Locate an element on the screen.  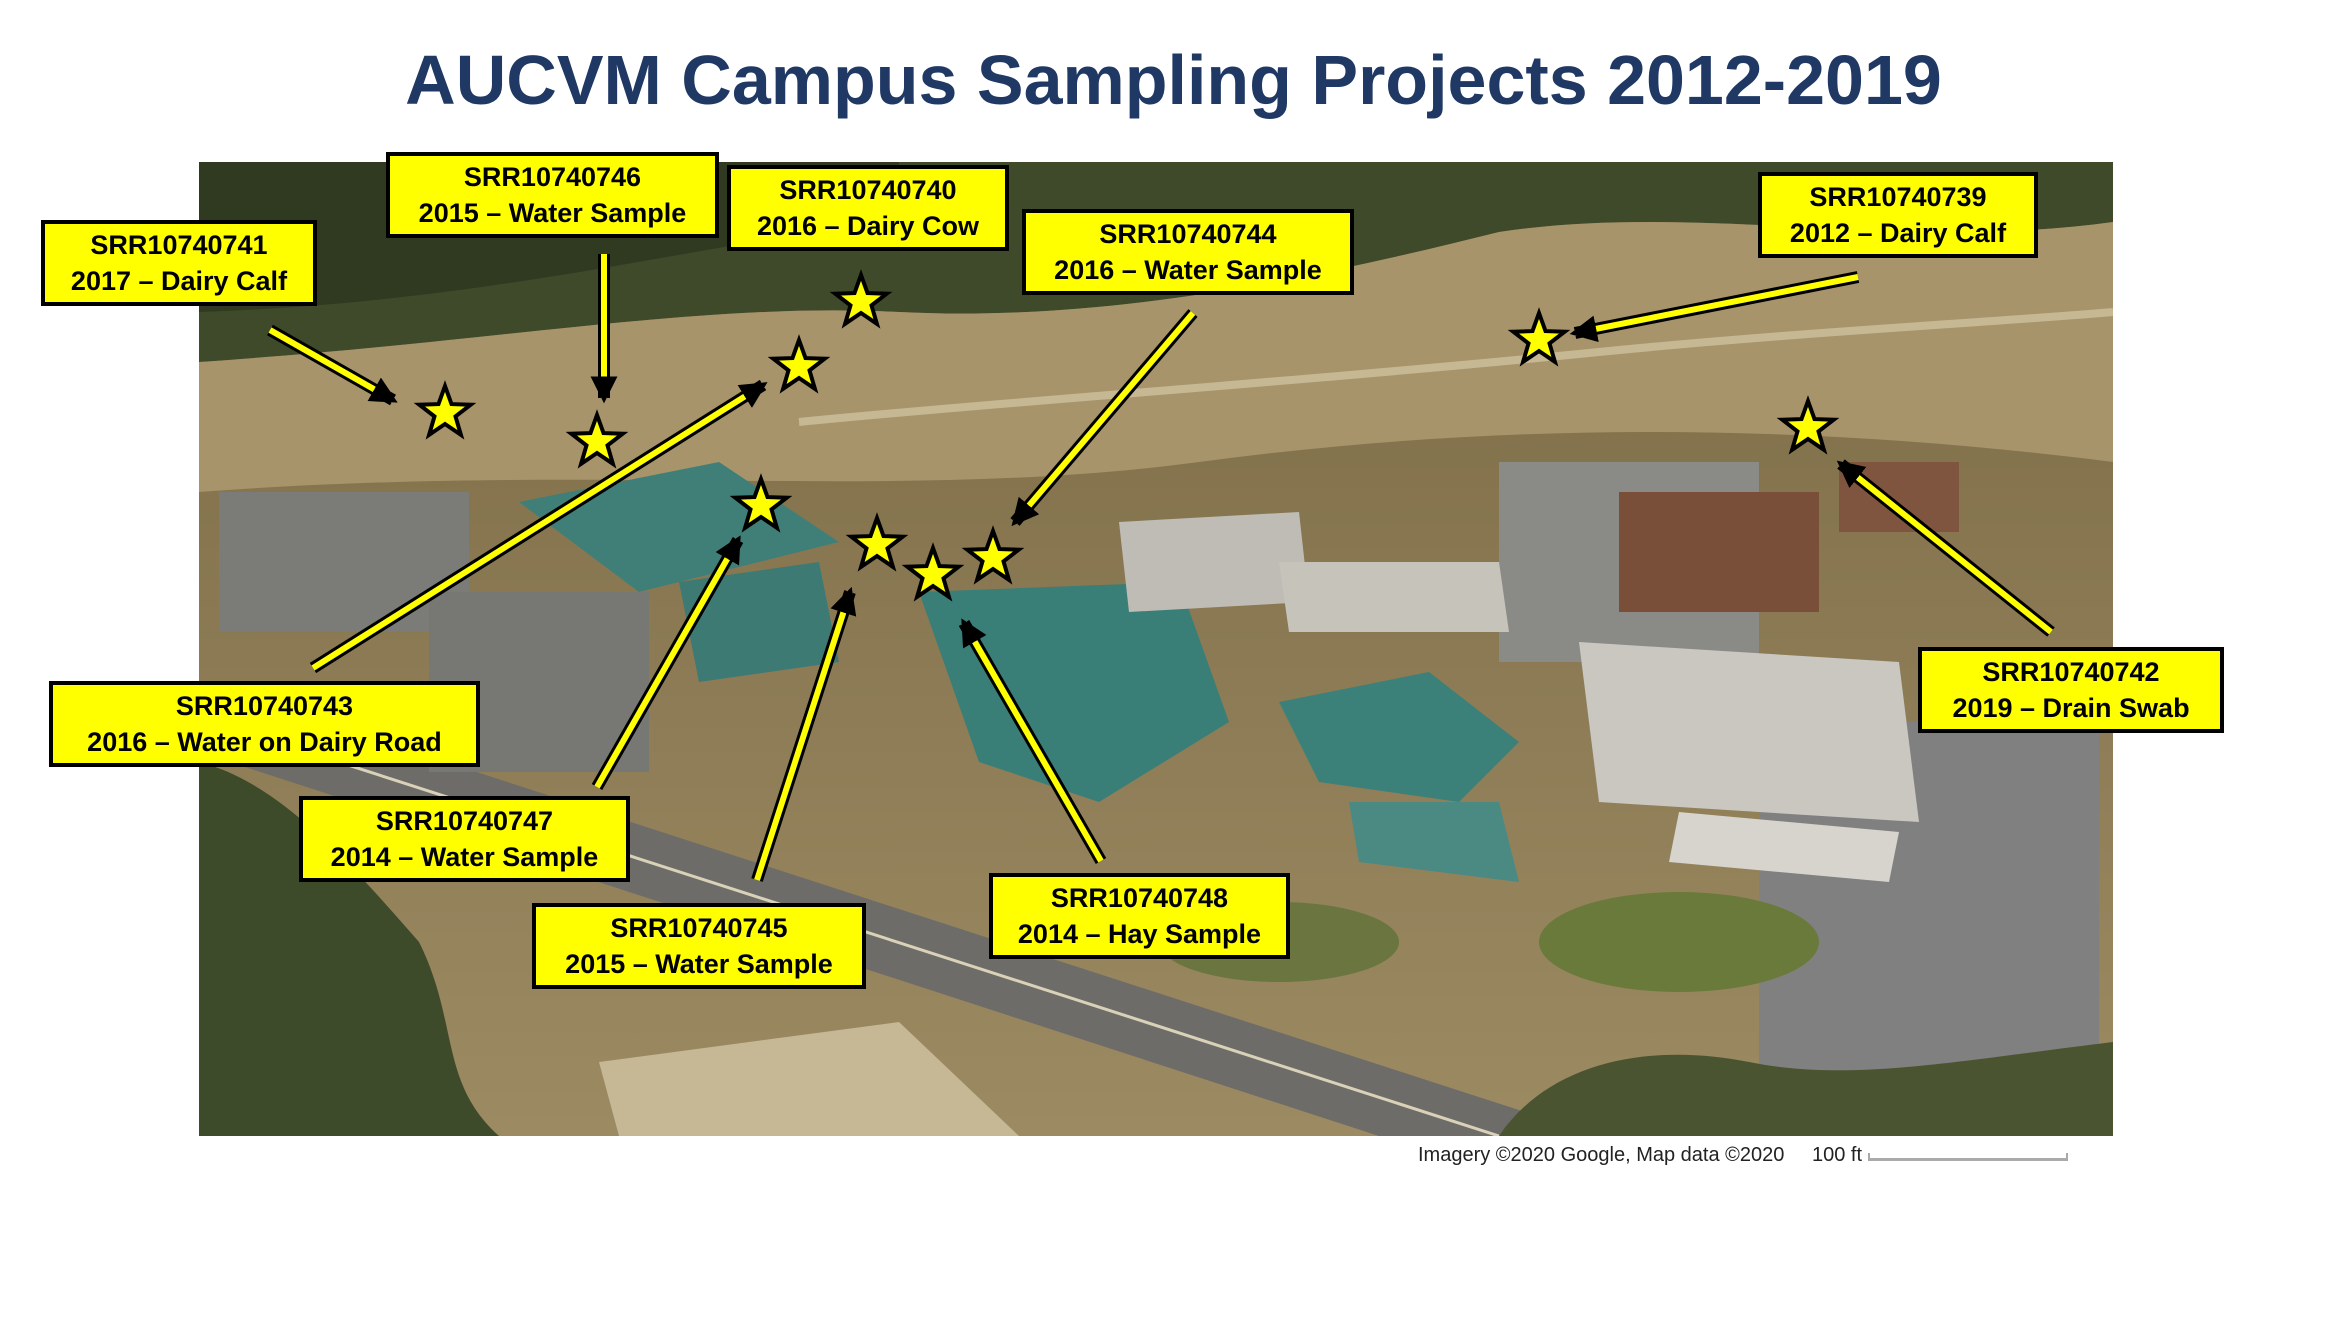
sample-id: SRR10740745 is located at coordinates (699, 928).